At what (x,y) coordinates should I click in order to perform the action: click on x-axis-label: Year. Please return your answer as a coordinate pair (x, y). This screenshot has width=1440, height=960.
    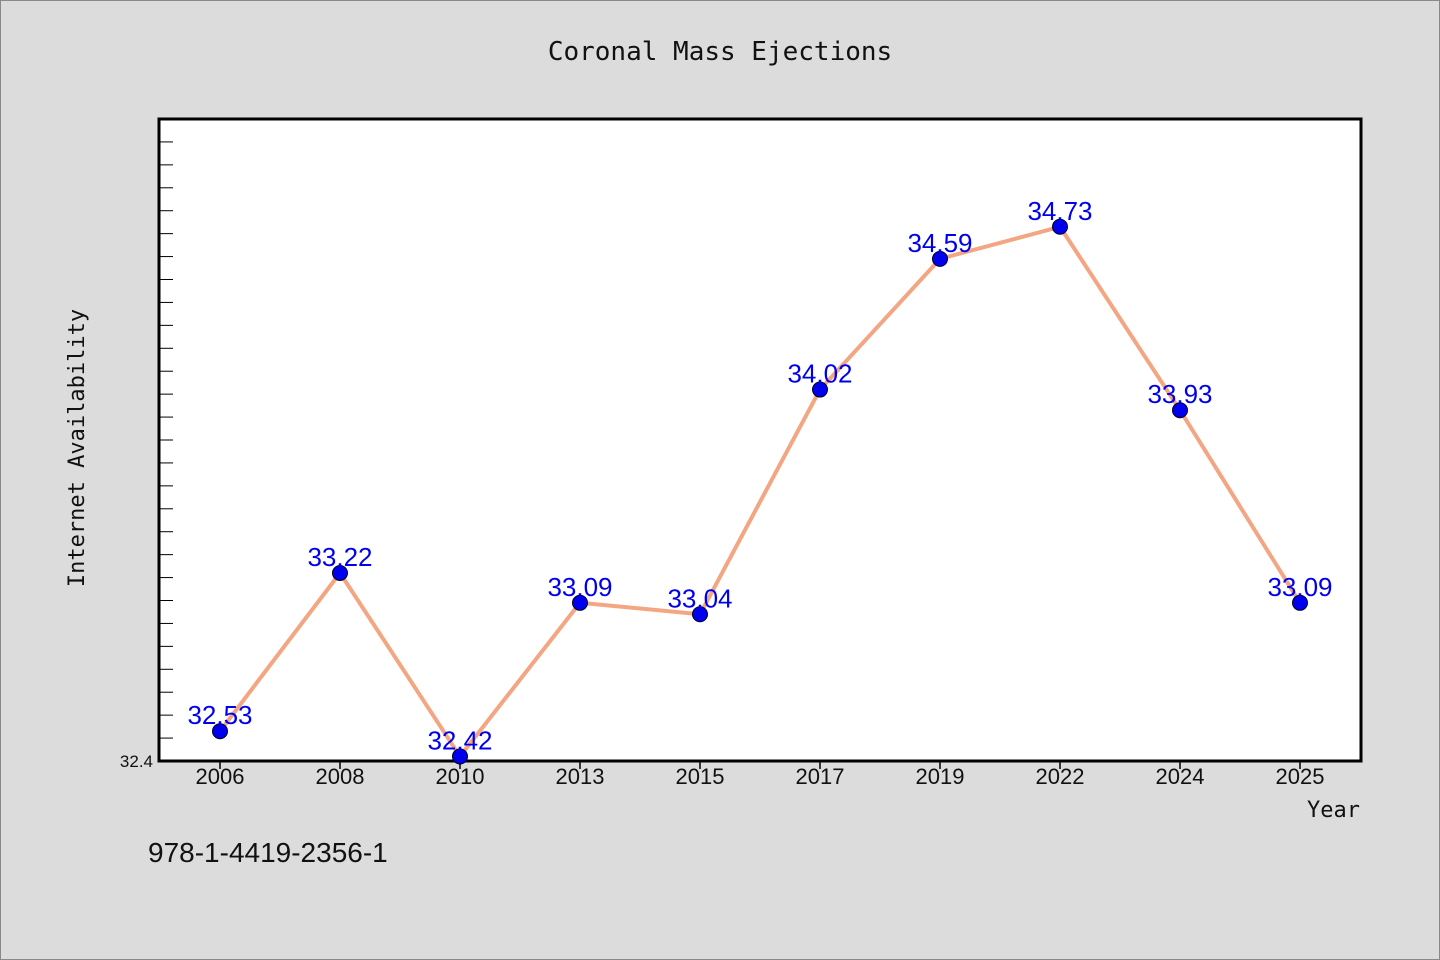
    Looking at the image, I should click on (1333, 810).